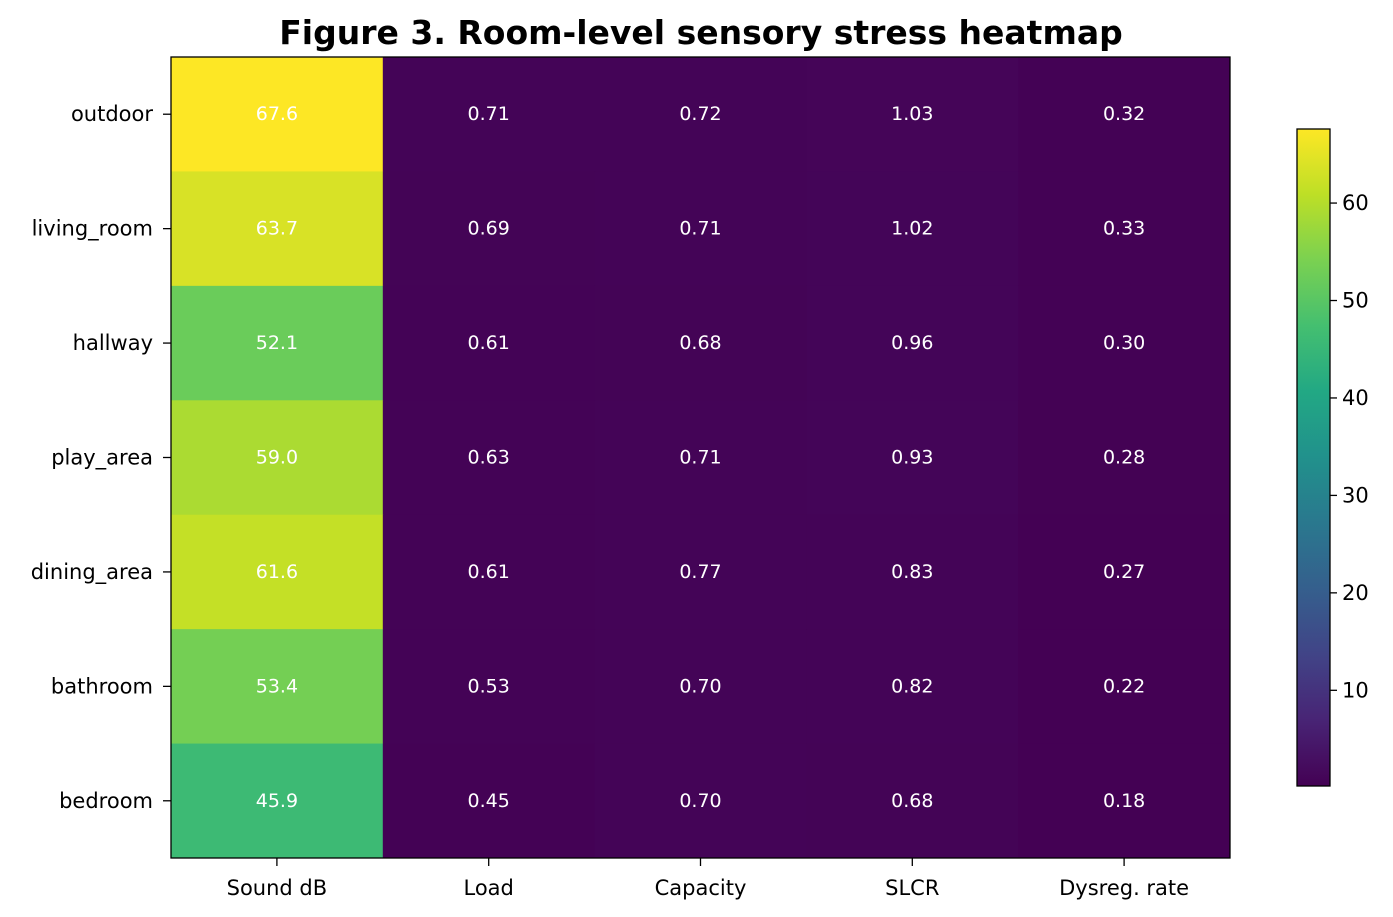  I want to click on cell-value-label: 0.33, so click(1124, 229).